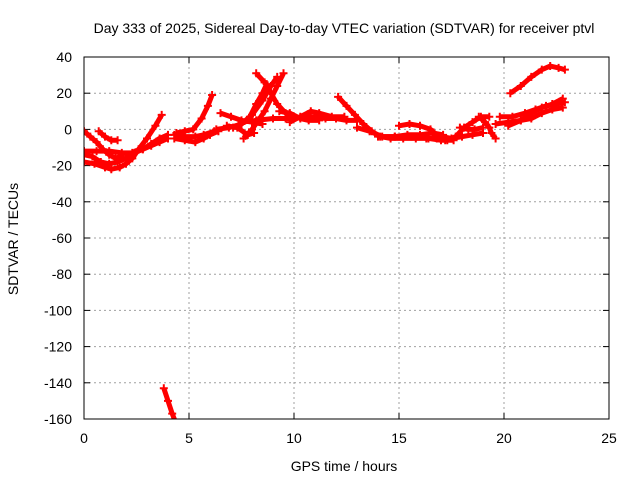 The image size is (640, 480). What do you see at coordinates (189, 438) in the screenshot?
I see `x-tick-label: 5` at bounding box center [189, 438].